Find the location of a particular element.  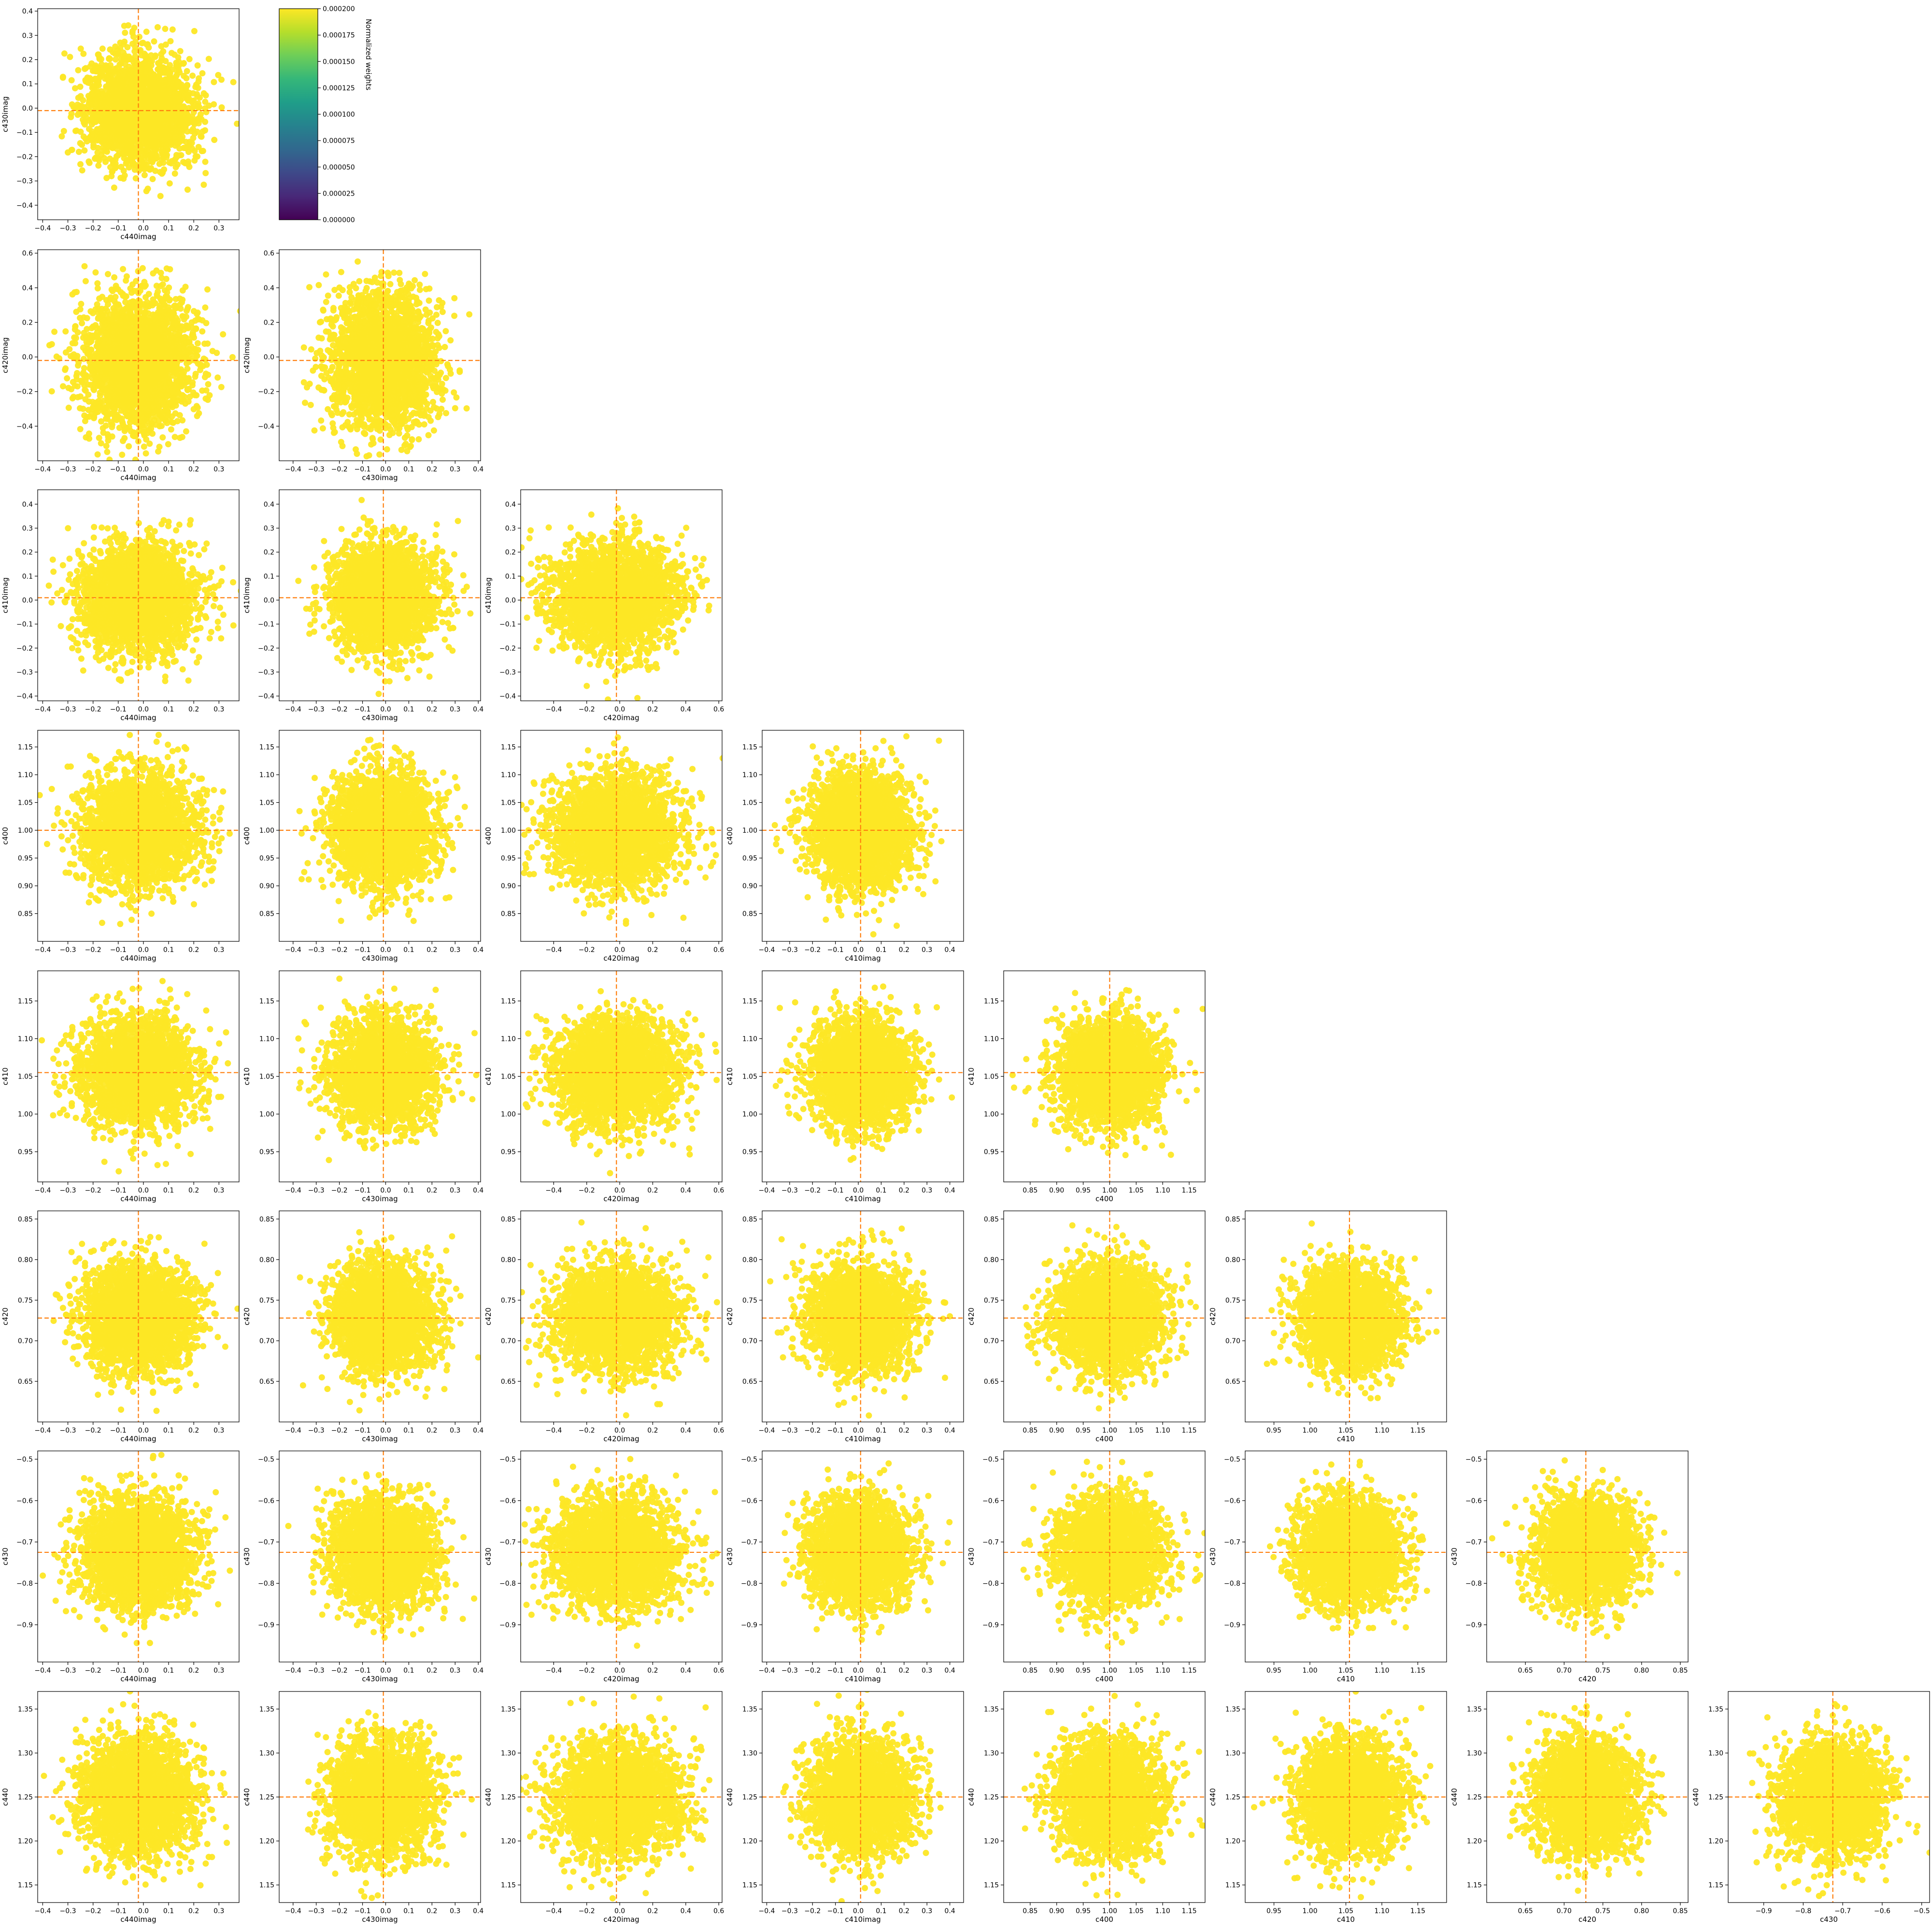

x-tick-label: 0.0 is located at coordinates (143, 228).